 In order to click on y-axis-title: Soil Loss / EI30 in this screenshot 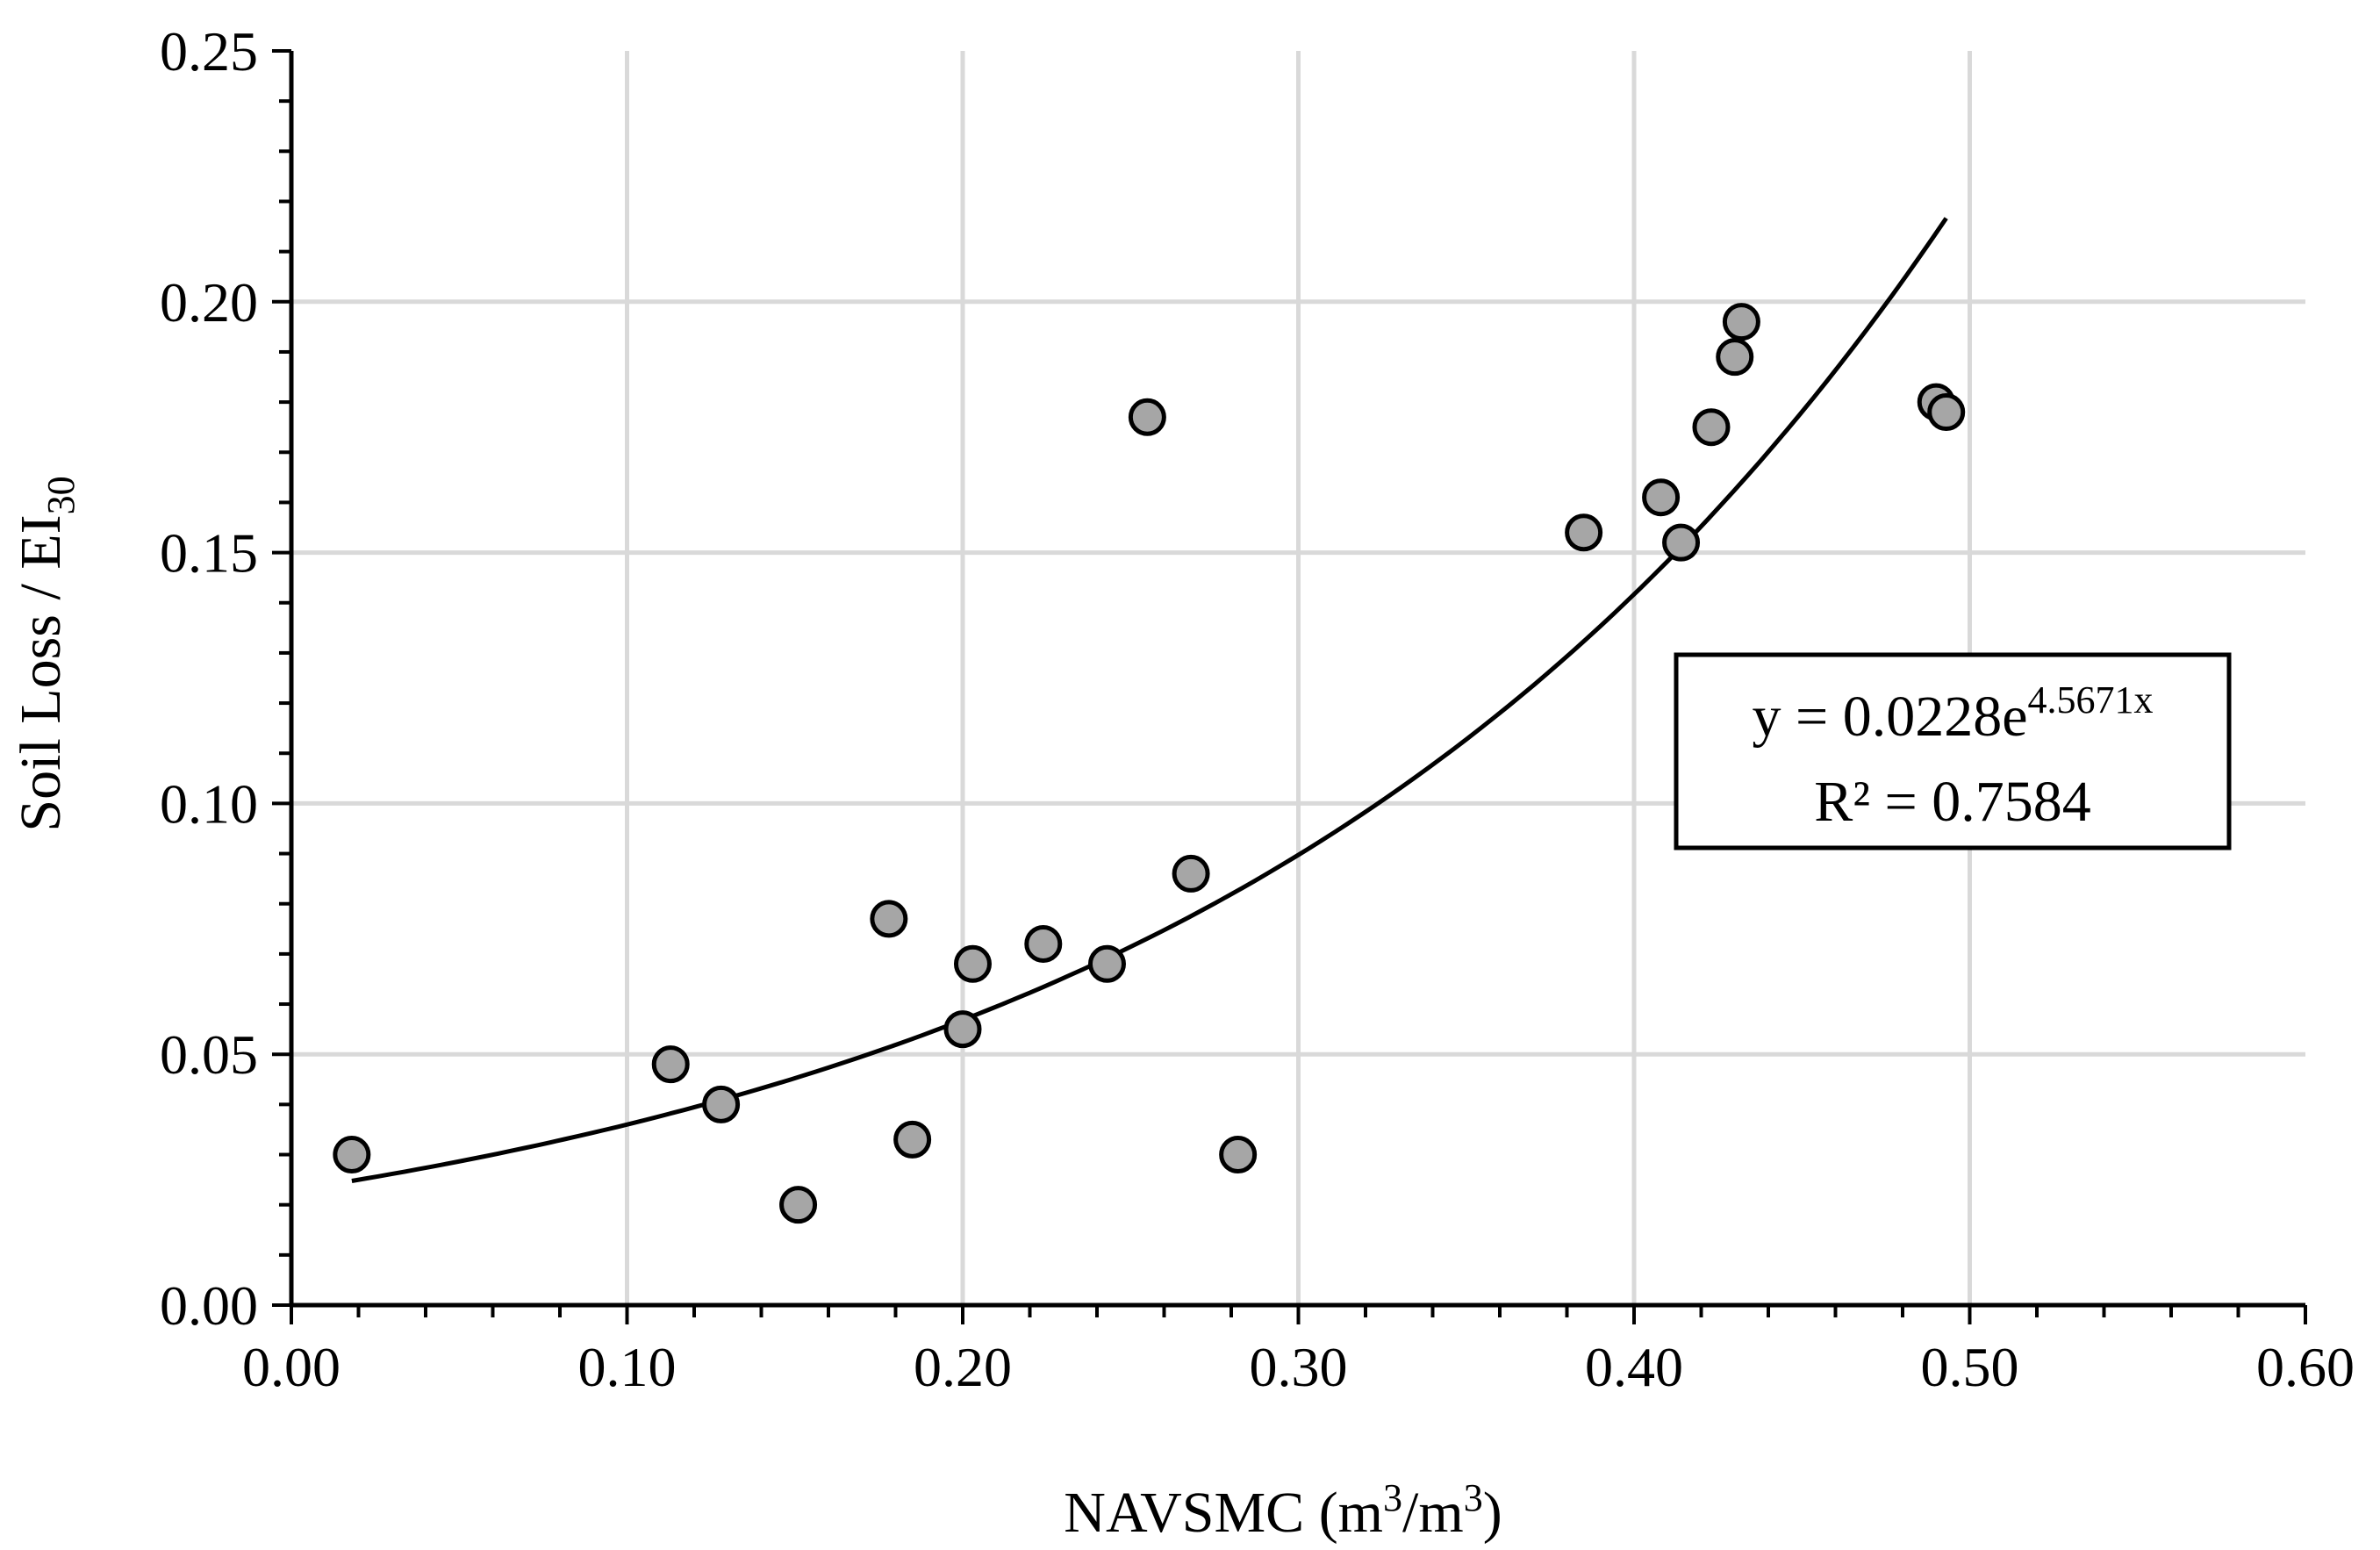, I will do `click(45, 654)`.